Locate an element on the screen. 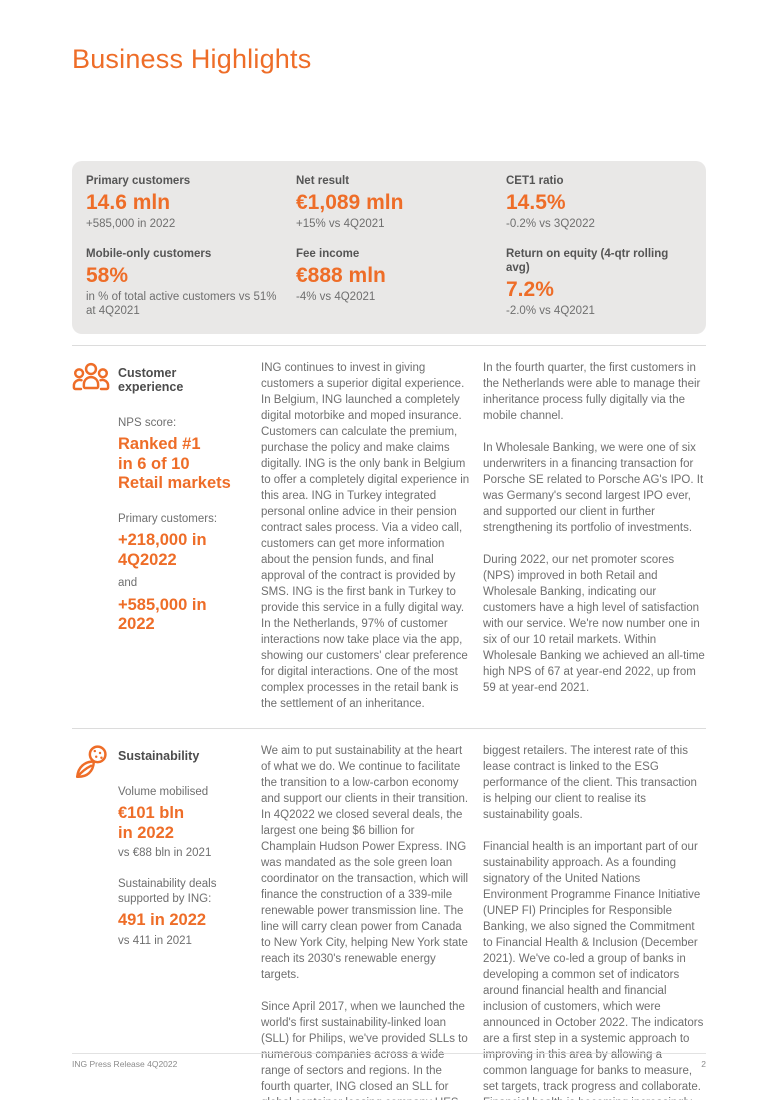 The height and width of the screenshot is (1100, 778). page-footer: ING Press Release 4Q2022 2 is located at coordinates (389, 1061).